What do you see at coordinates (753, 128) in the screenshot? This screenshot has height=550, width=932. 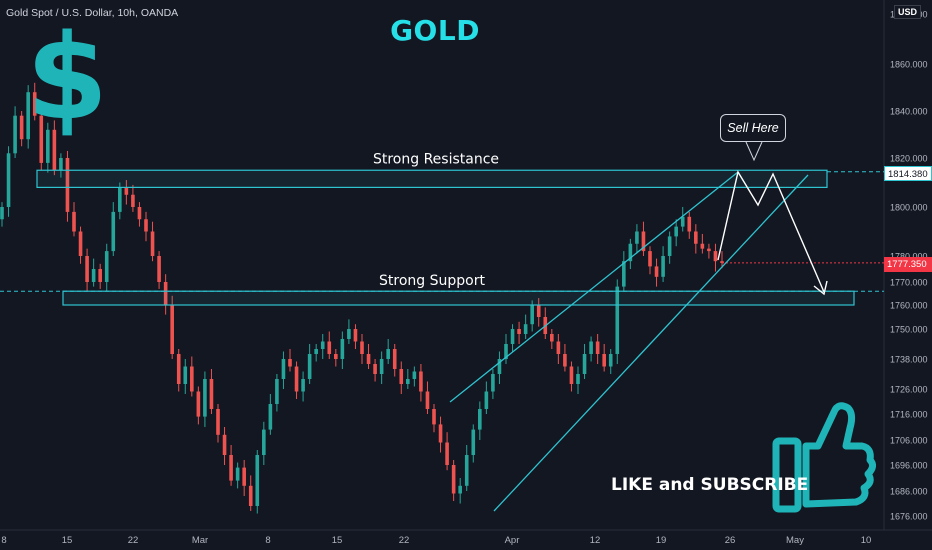 I see `sell-here-bubble: Sell Here` at bounding box center [753, 128].